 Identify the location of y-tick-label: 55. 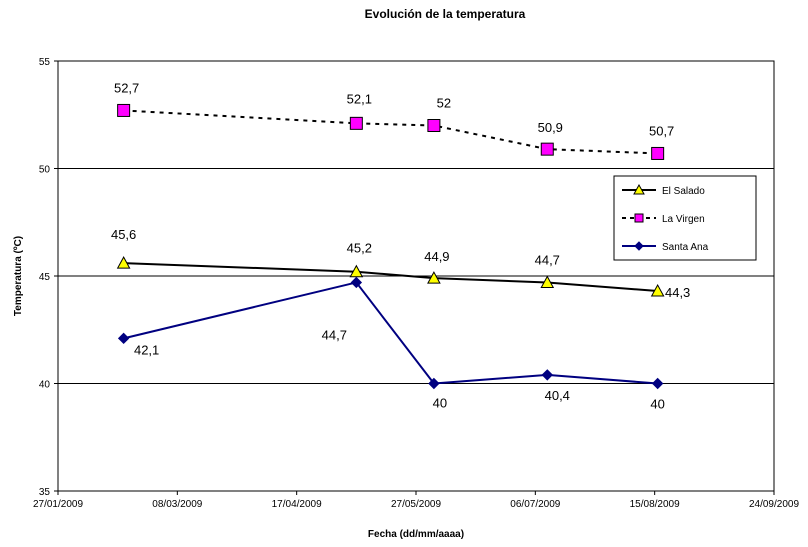
(45, 62).